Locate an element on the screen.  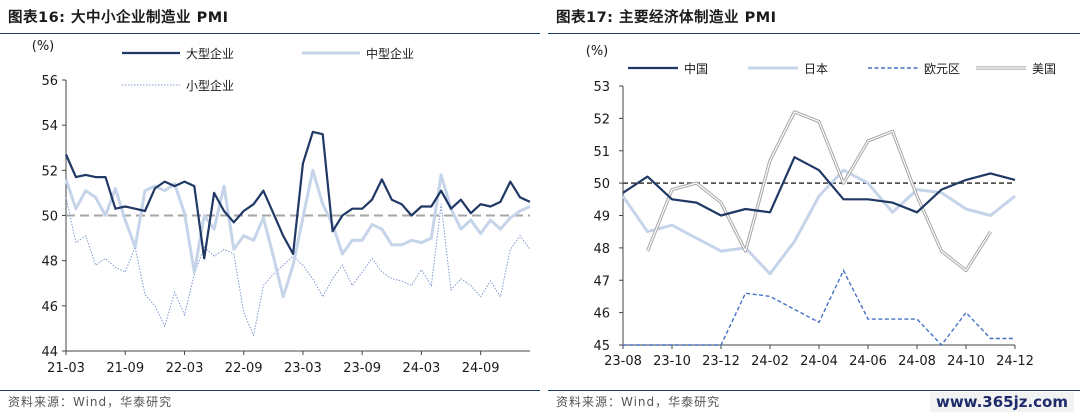
legend-label-medium: 中型企业 is located at coordinates (390, 53).